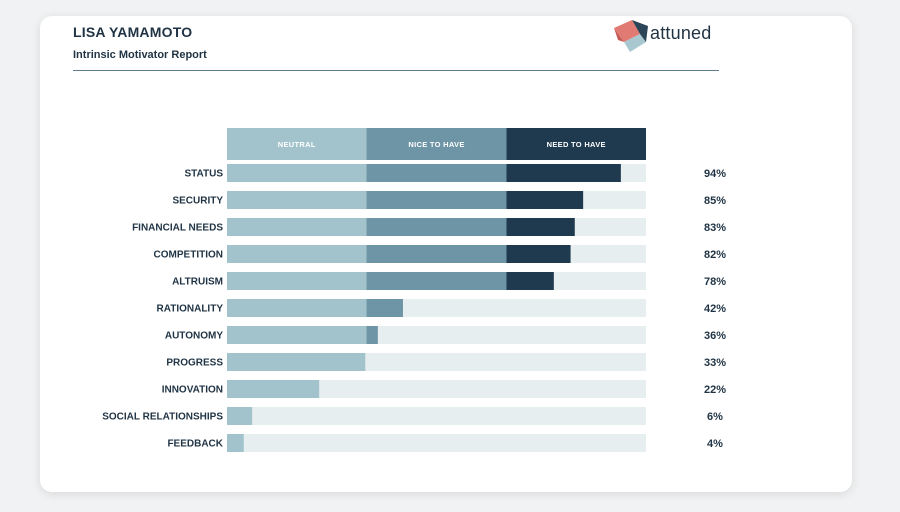 The width and height of the screenshot is (900, 512). Describe the element at coordinates (194, 363) in the screenshot. I see `category-label: PROGRESS` at that location.